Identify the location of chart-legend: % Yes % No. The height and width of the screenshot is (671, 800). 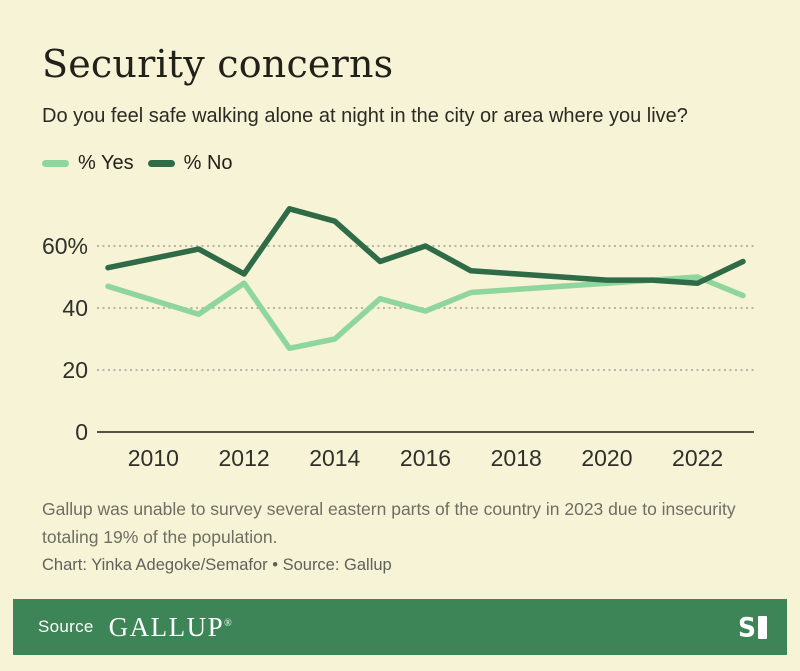
(137, 163).